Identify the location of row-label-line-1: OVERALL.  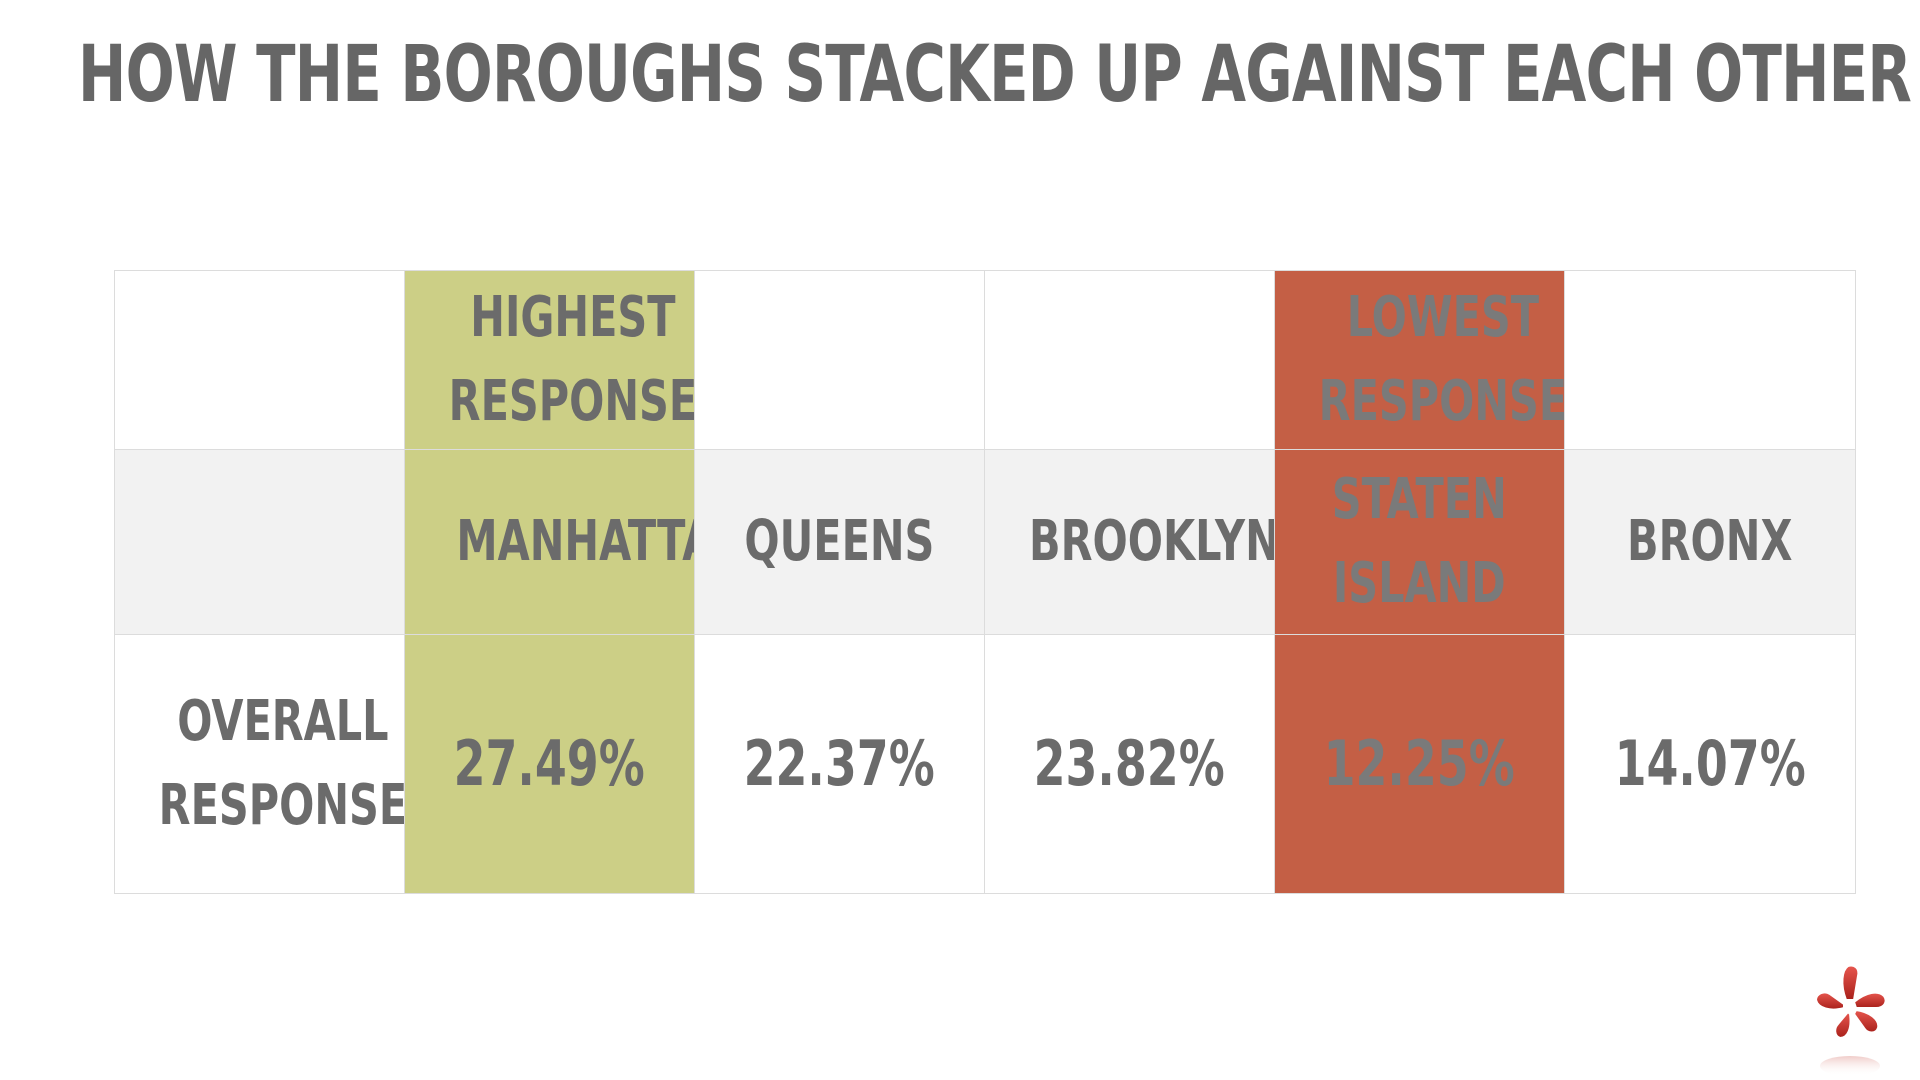
(283, 721).